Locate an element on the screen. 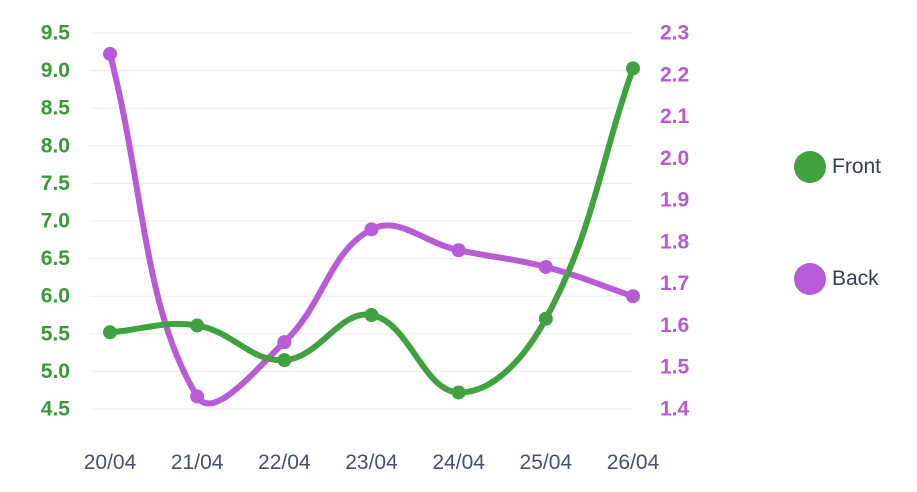 This screenshot has width=917, height=492. svg-text: 8.5 is located at coordinates (56, 108).